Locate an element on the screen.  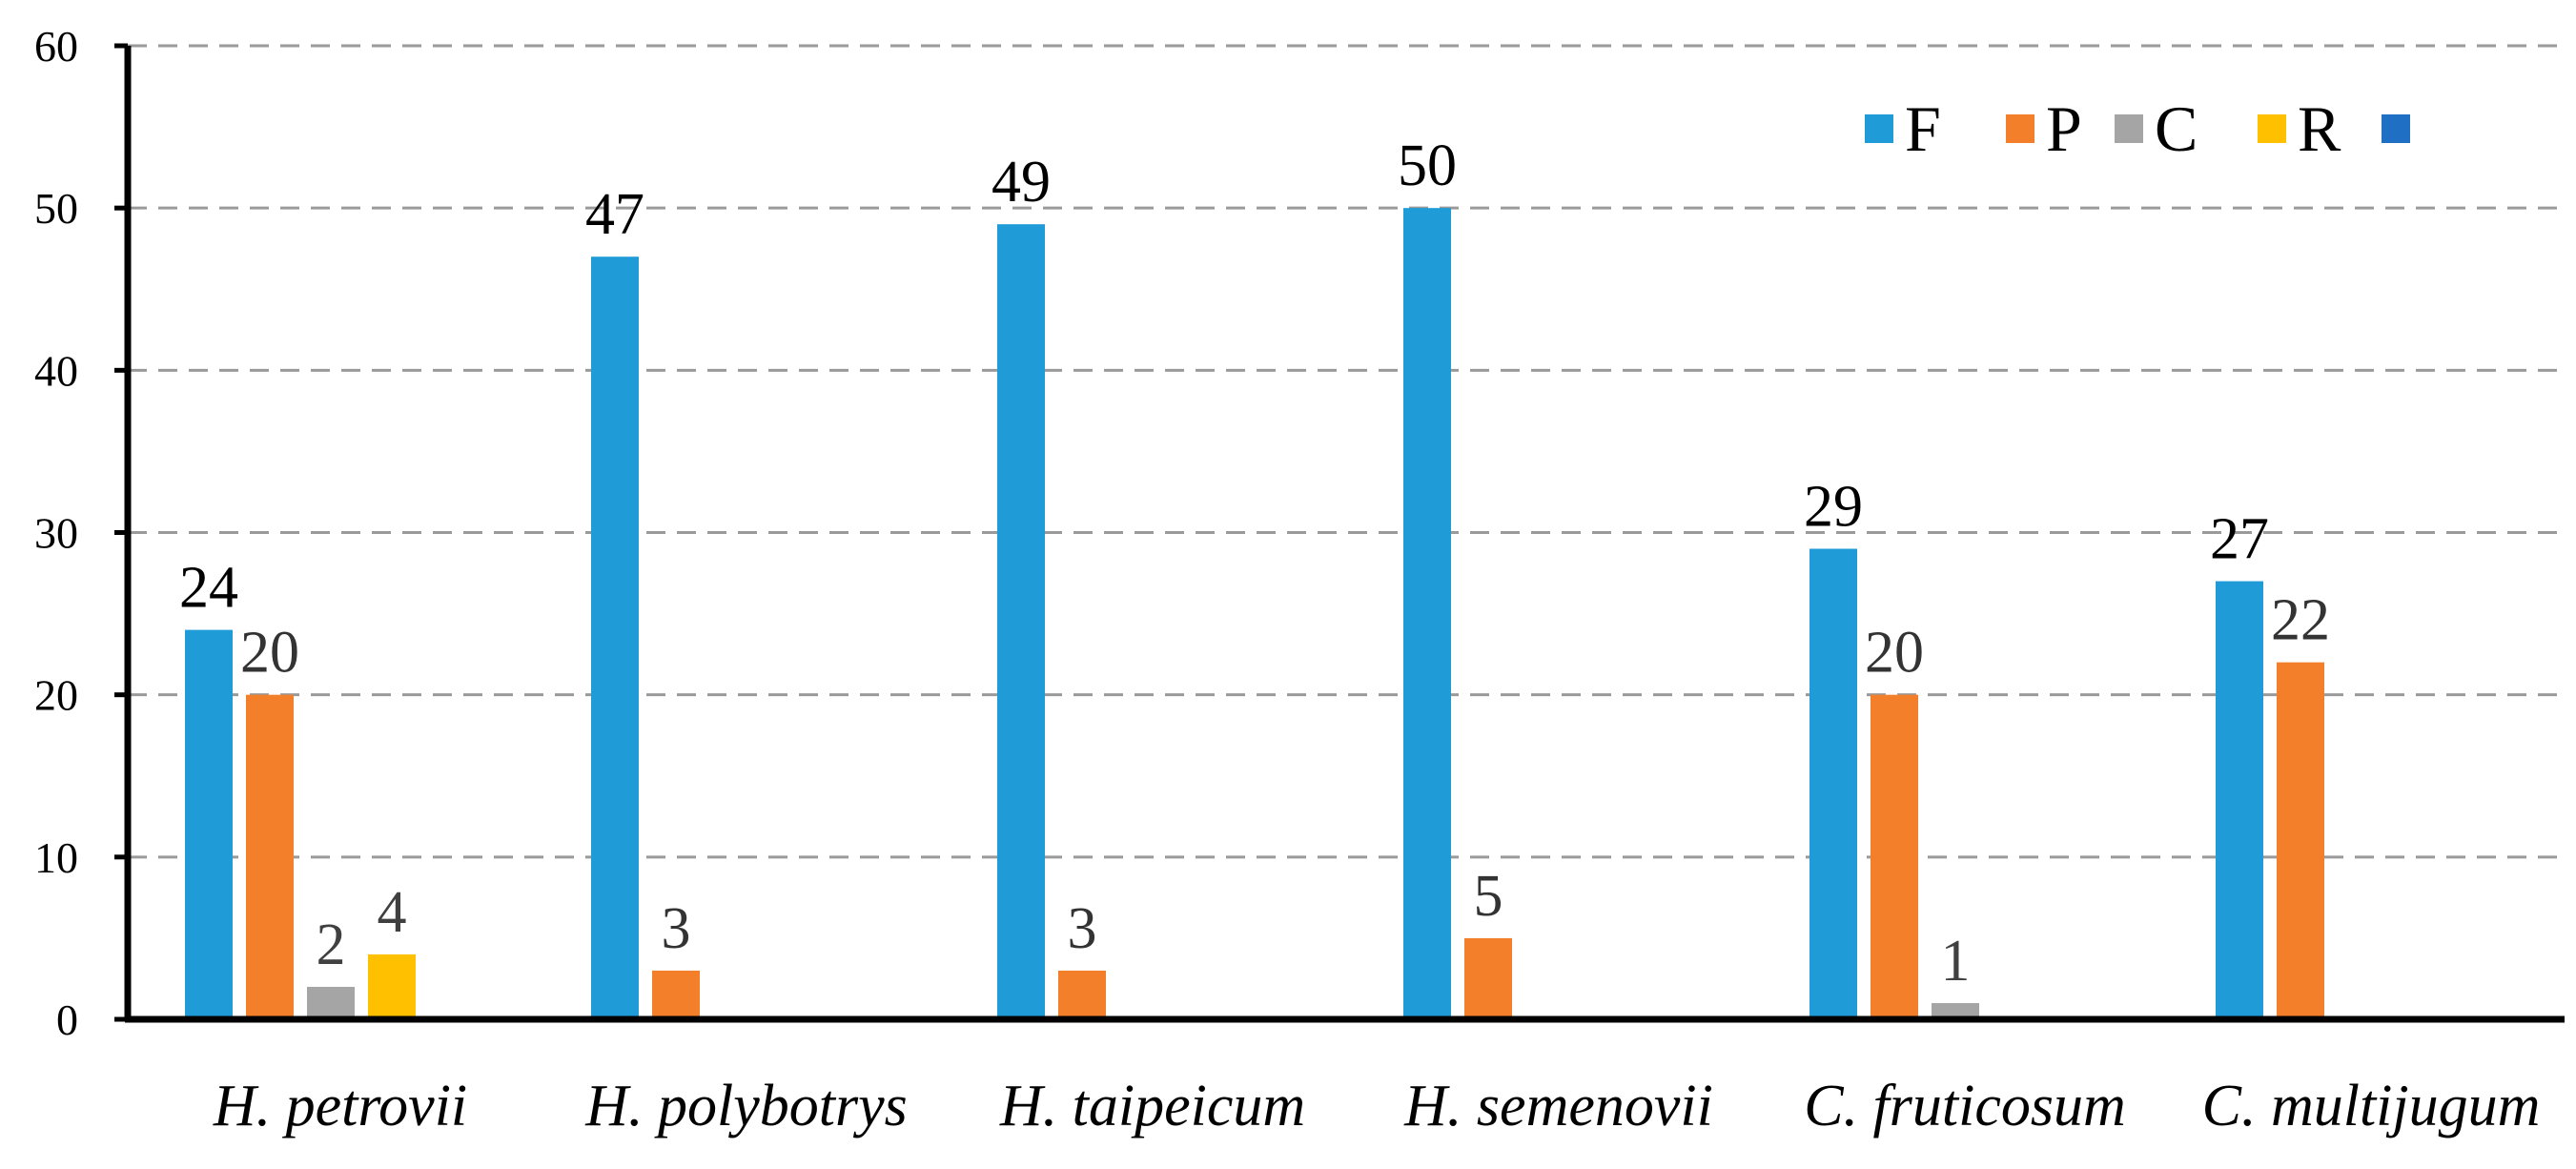
x-tick-label: H. semenovii is located at coordinates (1558, 1106).